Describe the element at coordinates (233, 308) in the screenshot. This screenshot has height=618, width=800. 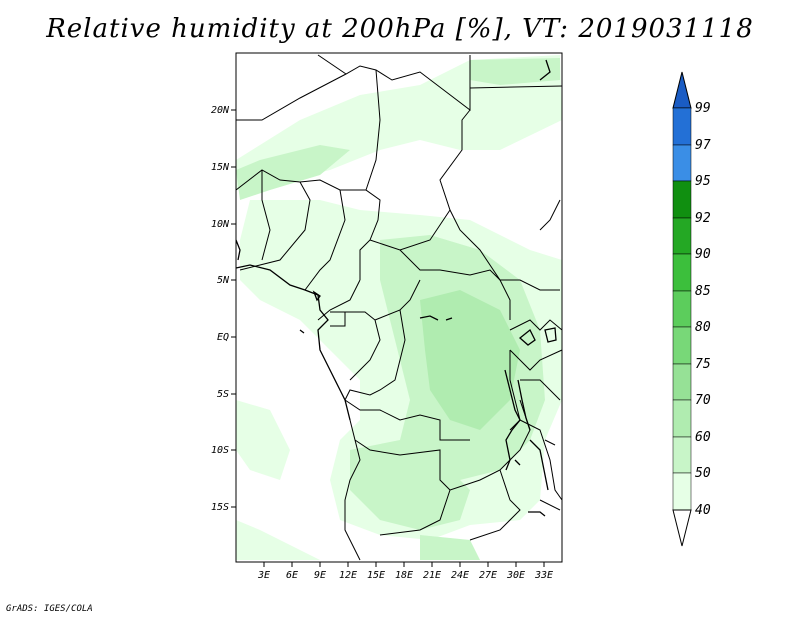
I see `latitude-ticks` at that location.